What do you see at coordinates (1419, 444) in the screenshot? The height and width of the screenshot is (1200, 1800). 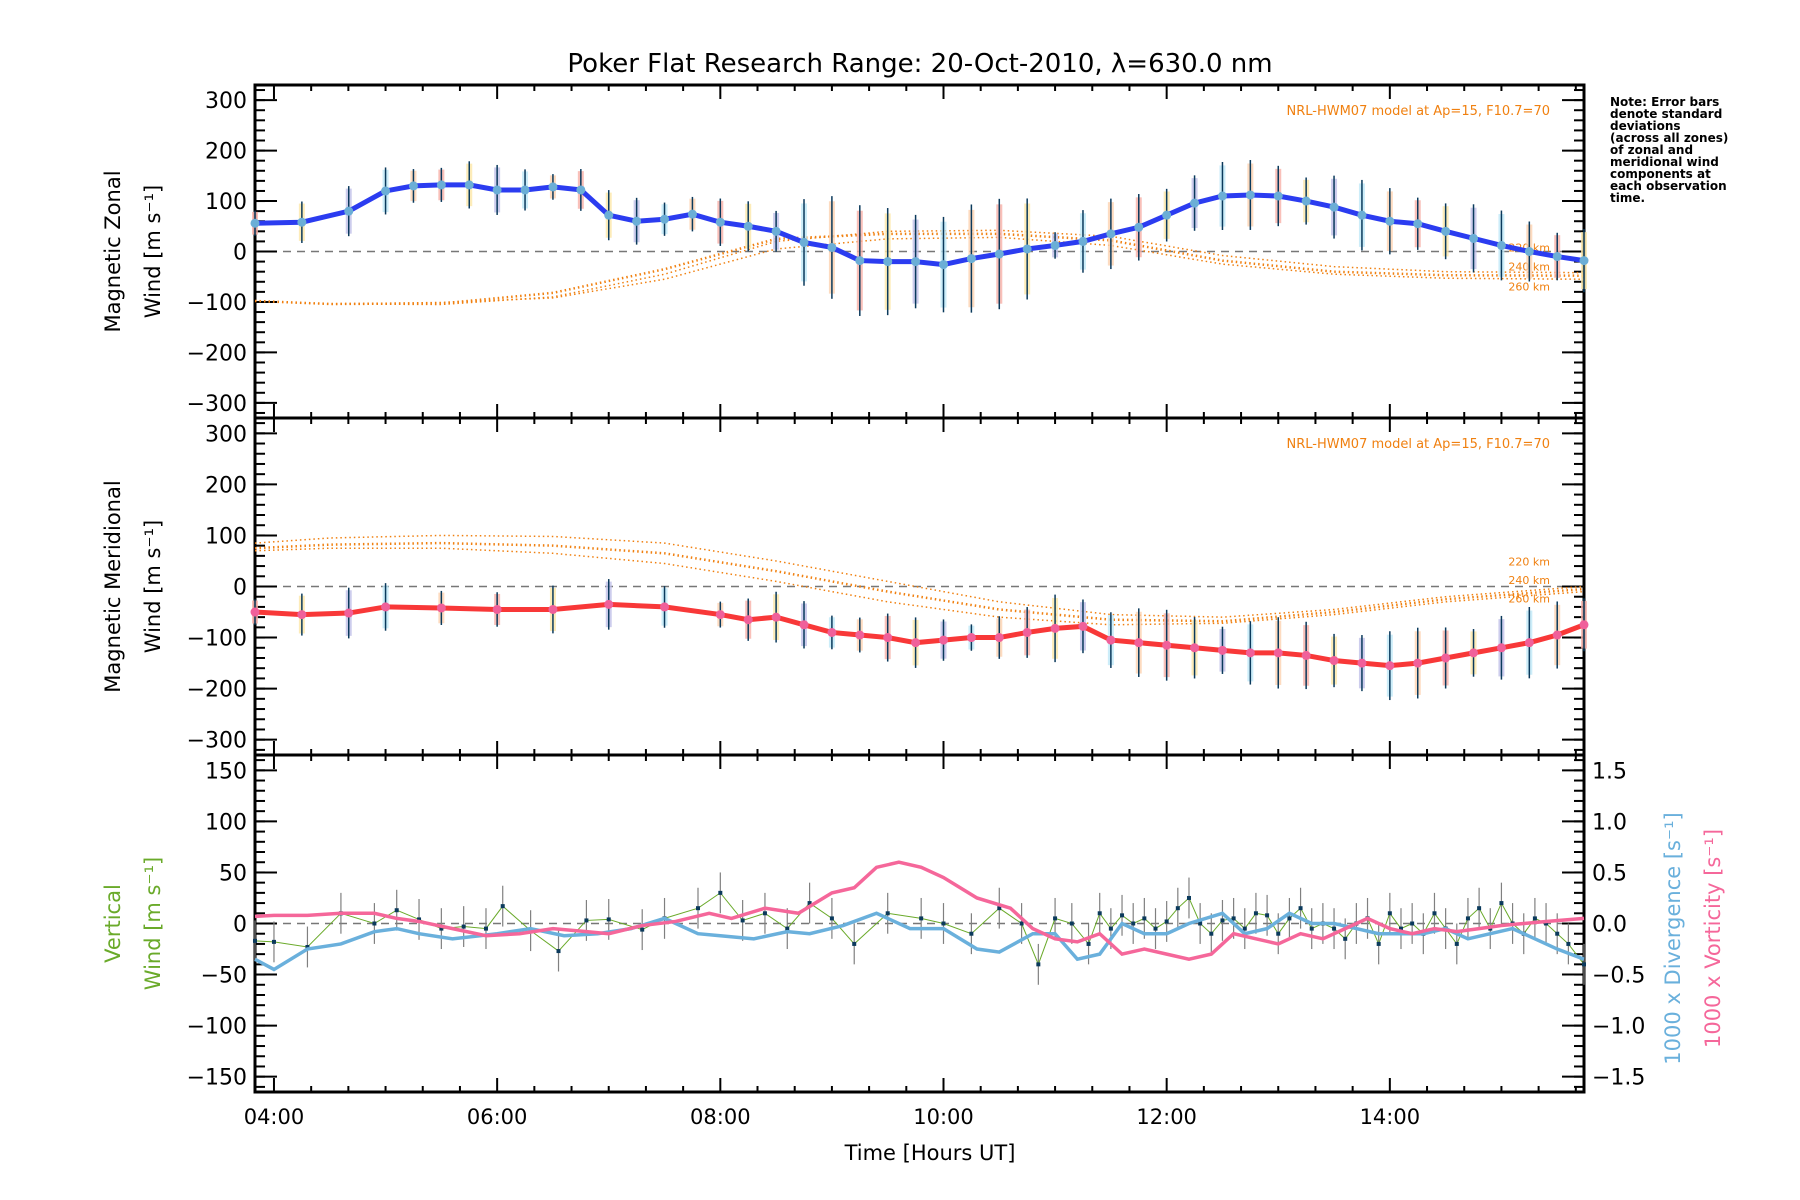 I see `model-label: NRL-HWM07 model at Ap=15, F10.7=70` at bounding box center [1419, 444].